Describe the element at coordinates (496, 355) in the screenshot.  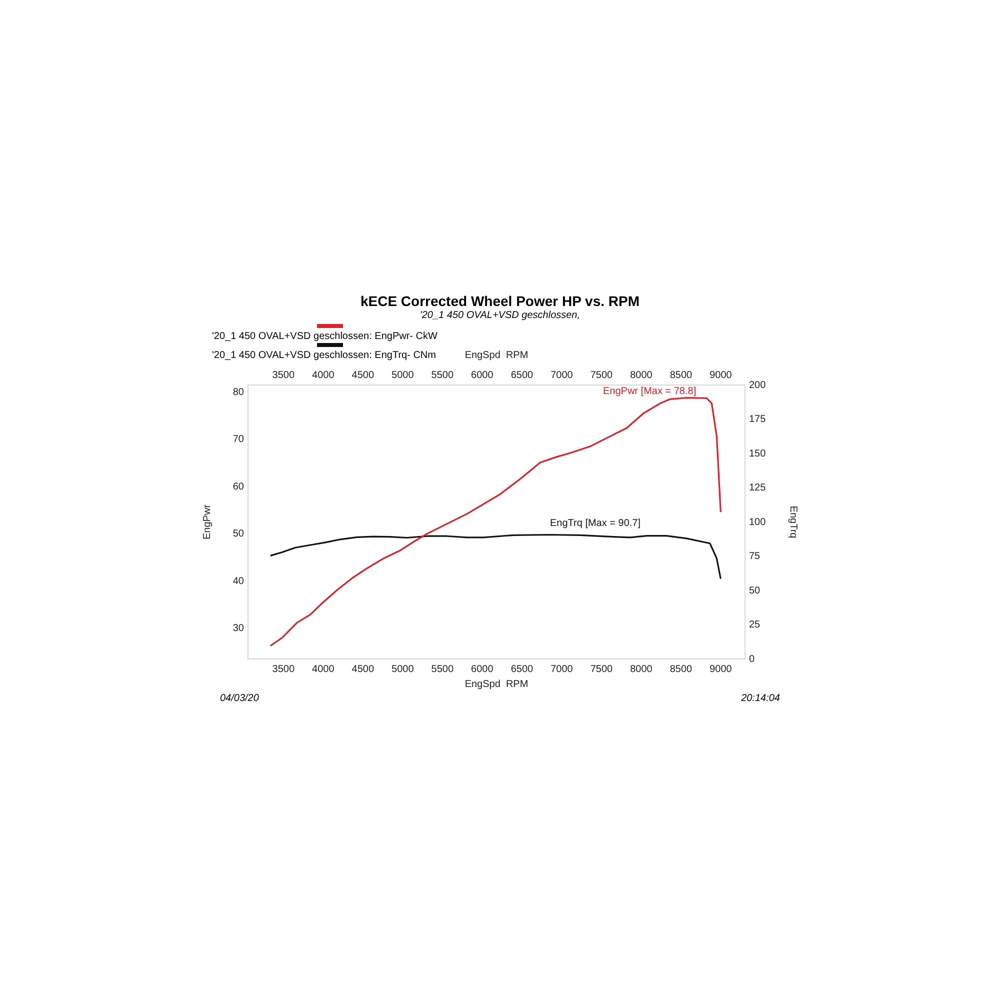
I see `x2-axis-title: EngSpd RPM` at that location.